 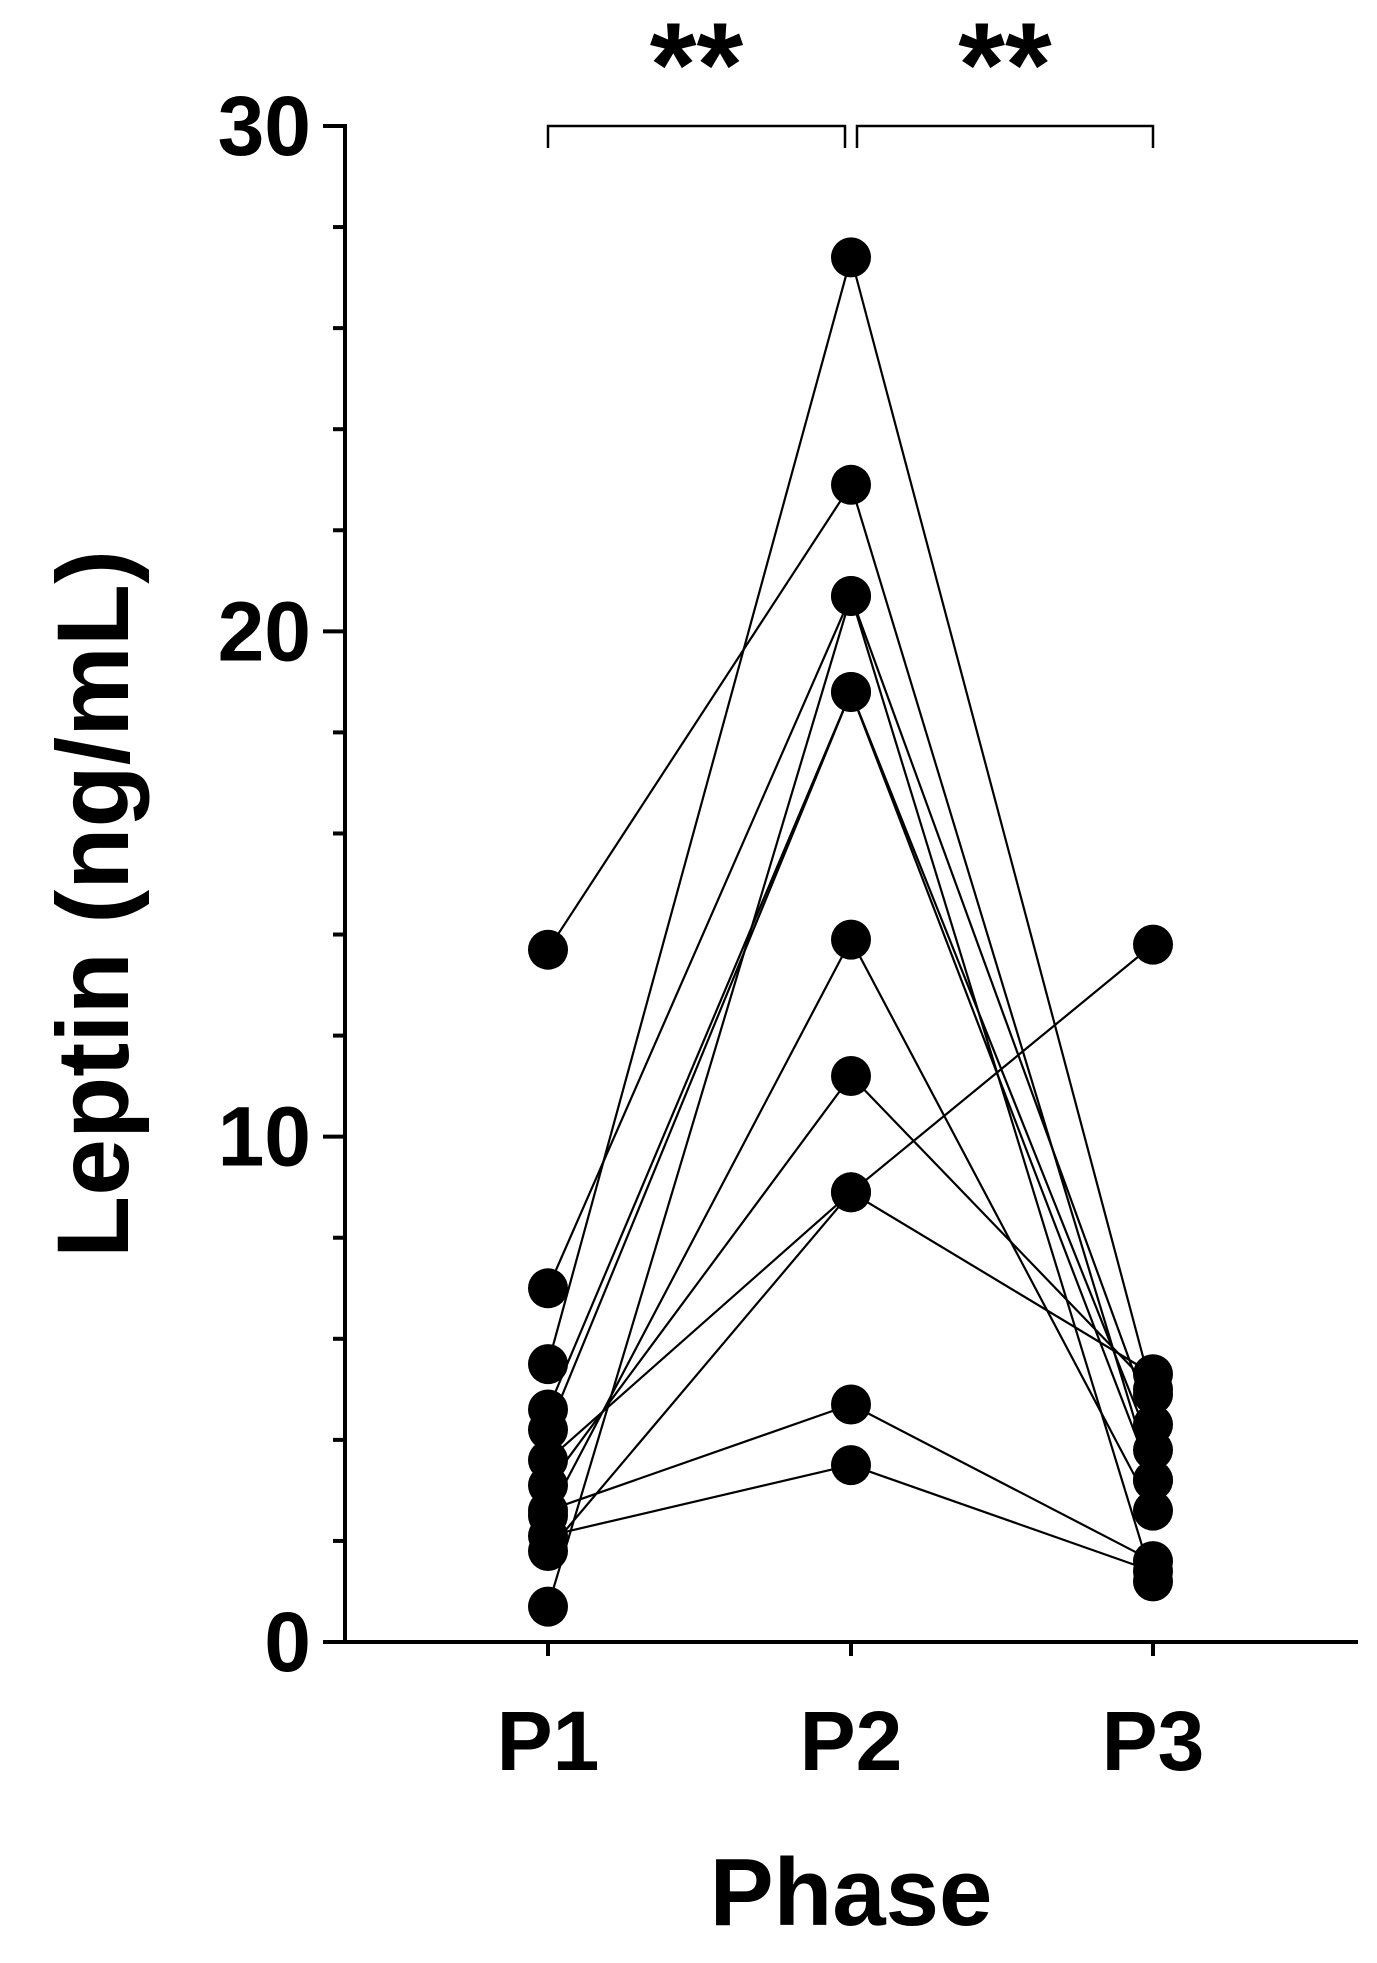 What do you see at coordinates (1153, 1394) in the screenshot?
I see `data-point-s8-p3` at bounding box center [1153, 1394].